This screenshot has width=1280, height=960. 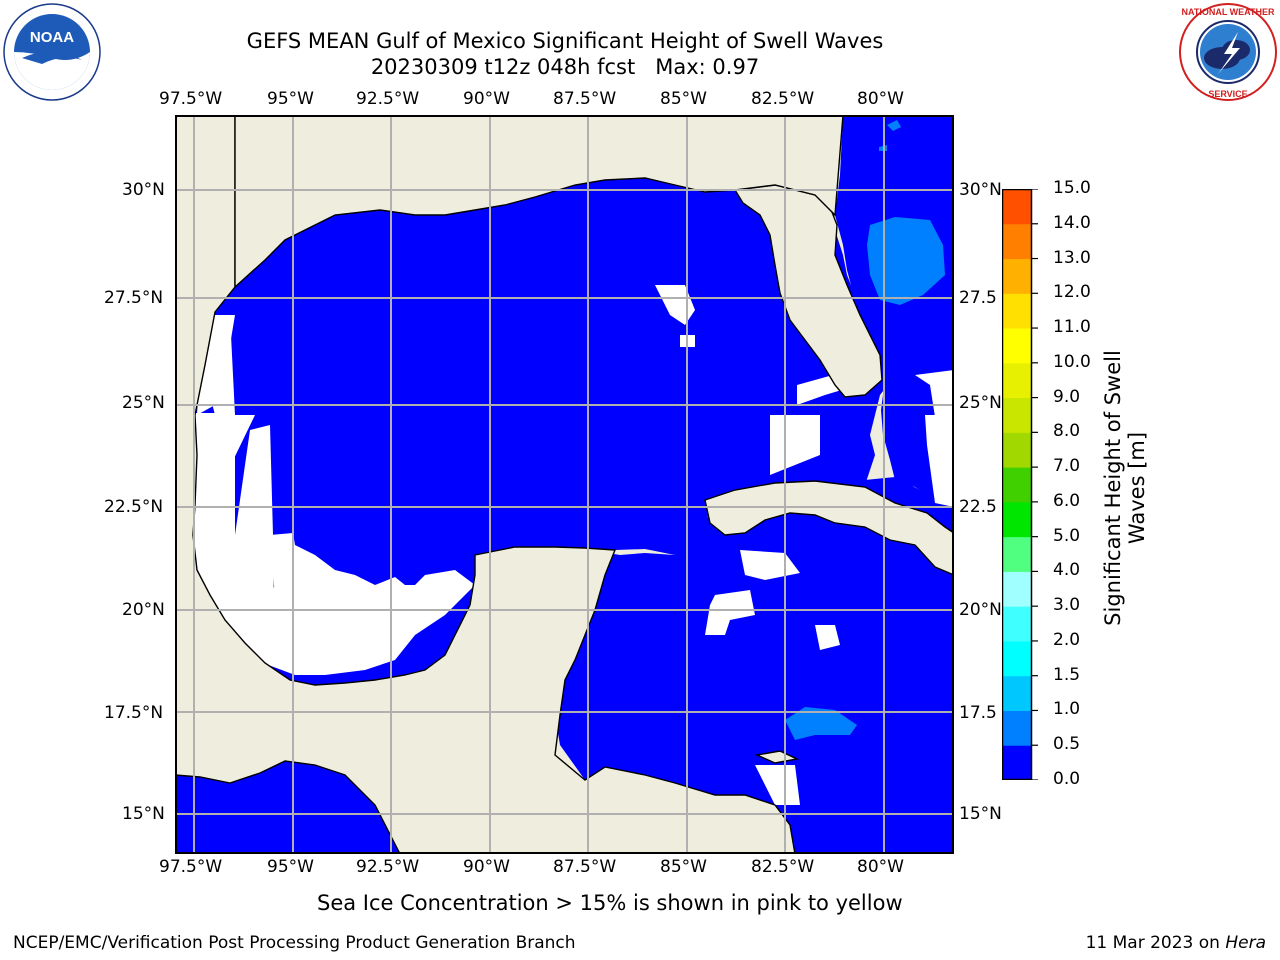 What do you see at coordinates (143, 403) in the screenshot?
I see `lat-tick-left: 25°N` at bounding box center [143, 403].